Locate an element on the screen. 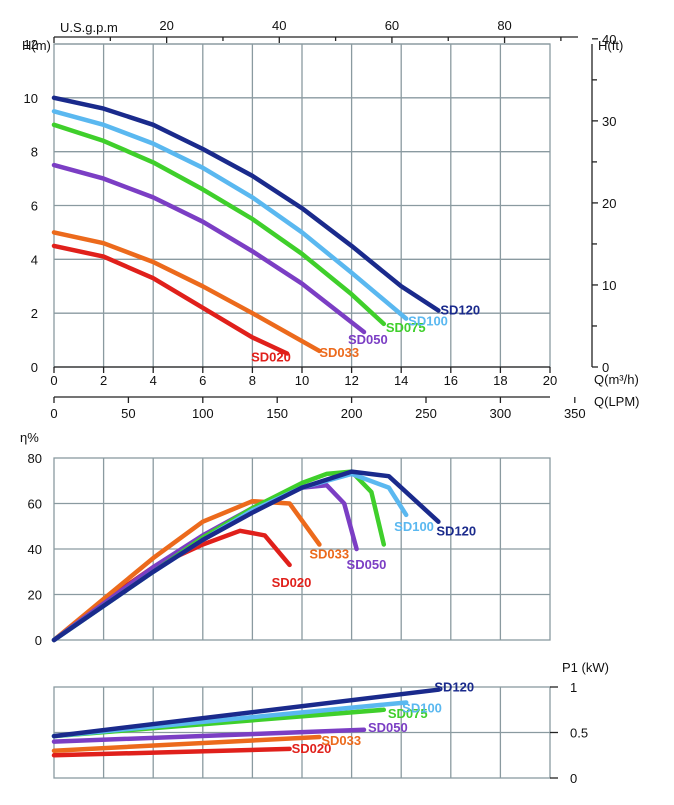  qlpm-tick-label: 300 is located at coordinates (501, 413).